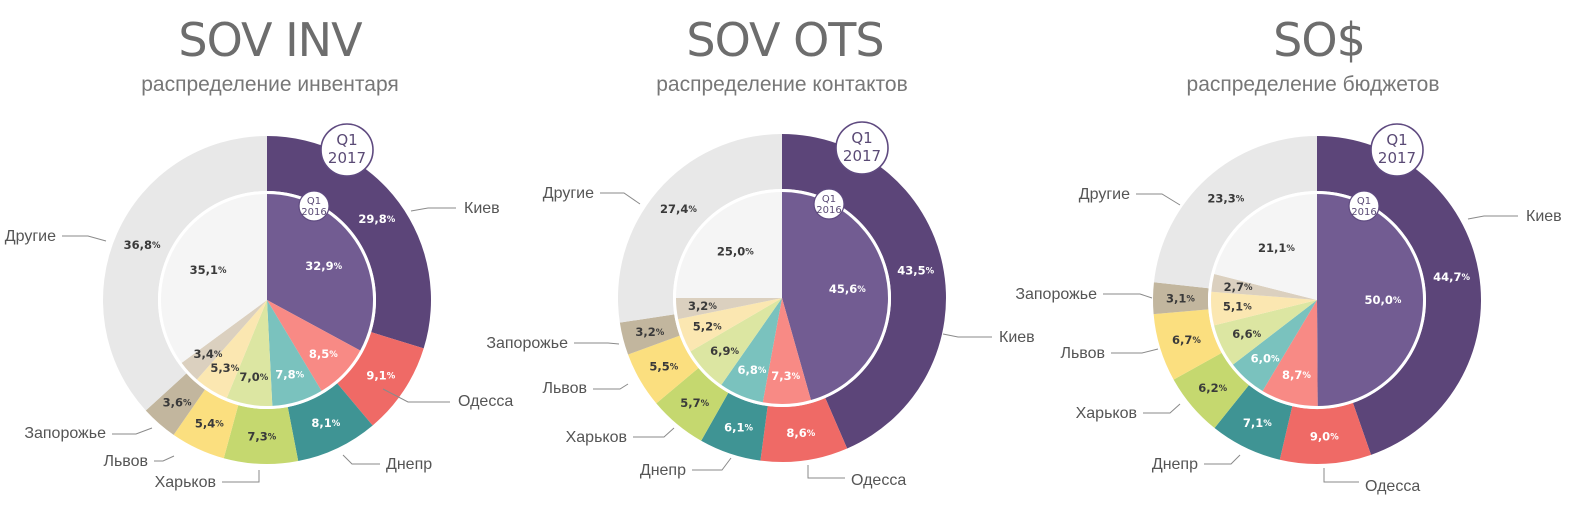 Image resolution: width=1590 pixels, height=514 pixels. What do you see at coordinates (1383, 299) in the screenshot?
I see `inner-value-label: 50,0%` at bounding box center [1383, 299].